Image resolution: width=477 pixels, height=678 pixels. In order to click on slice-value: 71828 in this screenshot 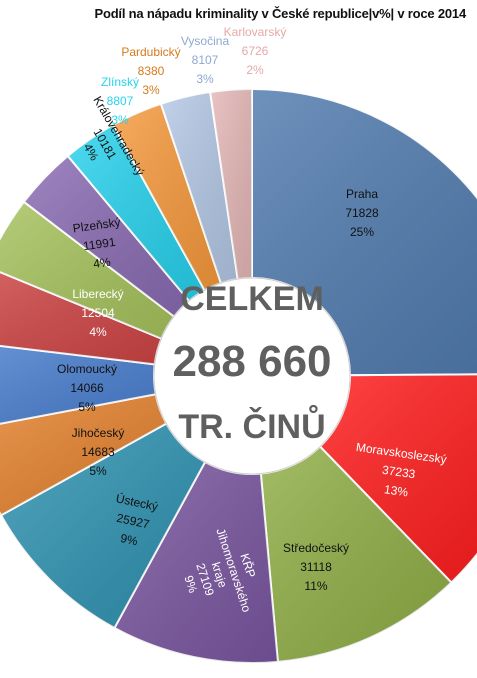, I will do `click(362, 213)`.